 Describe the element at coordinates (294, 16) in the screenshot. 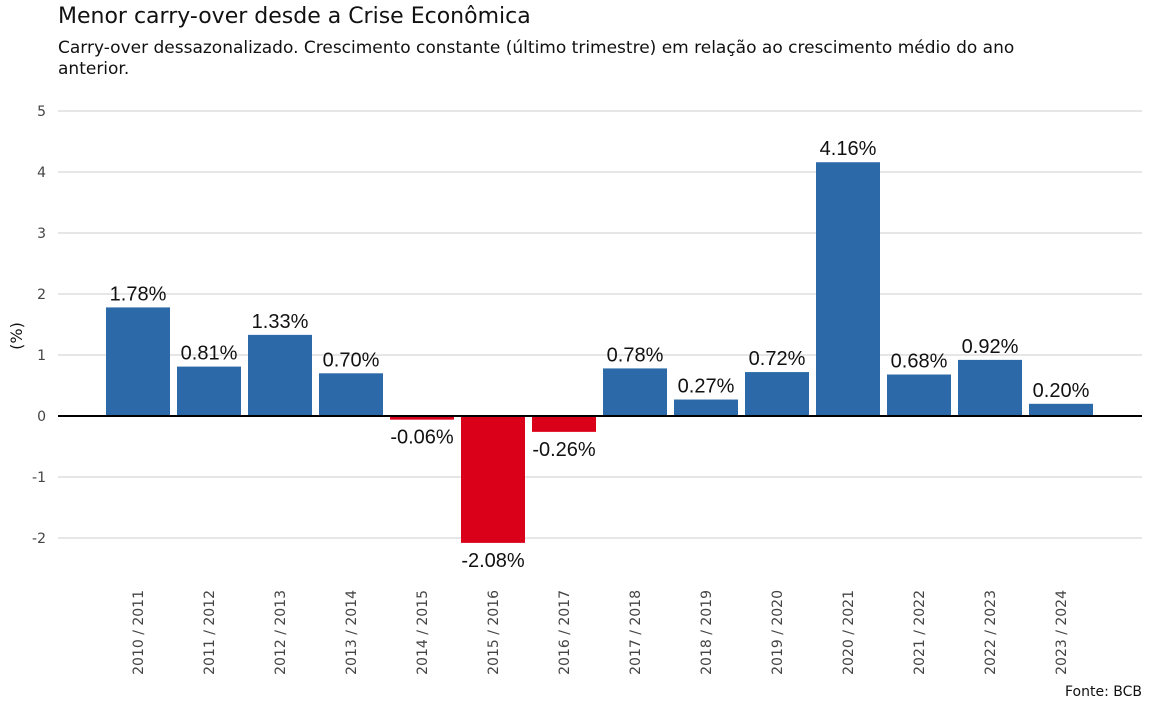

I see `chart-title: Menor carry-over desde a Crise Econômica` at that location.